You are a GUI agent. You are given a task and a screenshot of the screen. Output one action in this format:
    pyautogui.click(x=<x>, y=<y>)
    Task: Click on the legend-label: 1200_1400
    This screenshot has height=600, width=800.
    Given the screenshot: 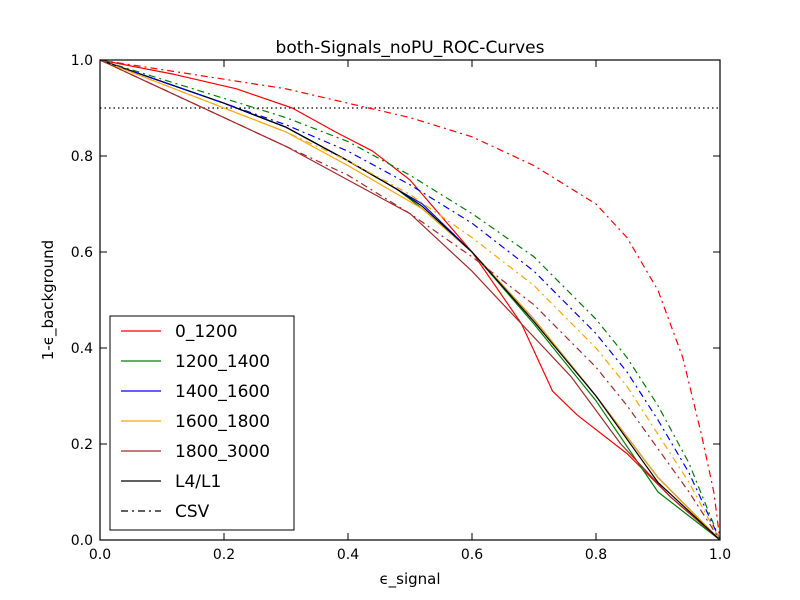 What is the action you would take?
    pyautogui.click(x=222, y=362)
    